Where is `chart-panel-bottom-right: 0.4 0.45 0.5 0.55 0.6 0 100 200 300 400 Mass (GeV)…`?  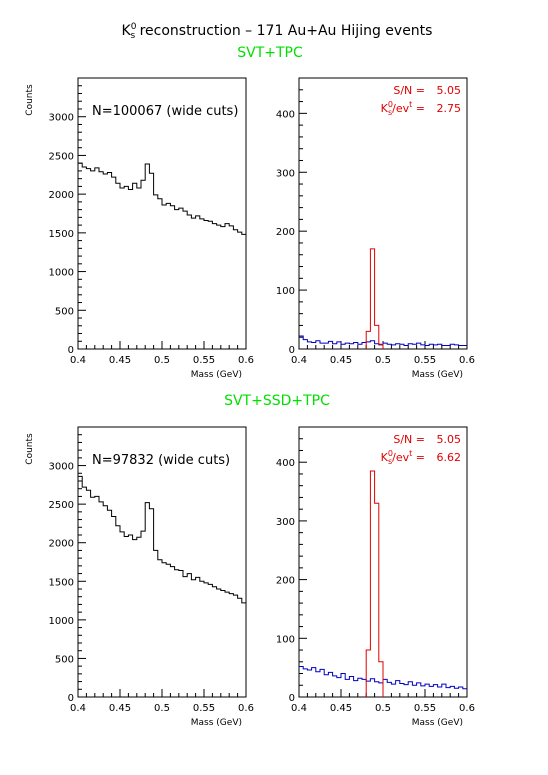
chart-panel-bottom-right: 0.4 0.45 0.5 0.55 0.6 0 100 200 300 400 Mass (GeV)… is located at coordinates (375, 577).